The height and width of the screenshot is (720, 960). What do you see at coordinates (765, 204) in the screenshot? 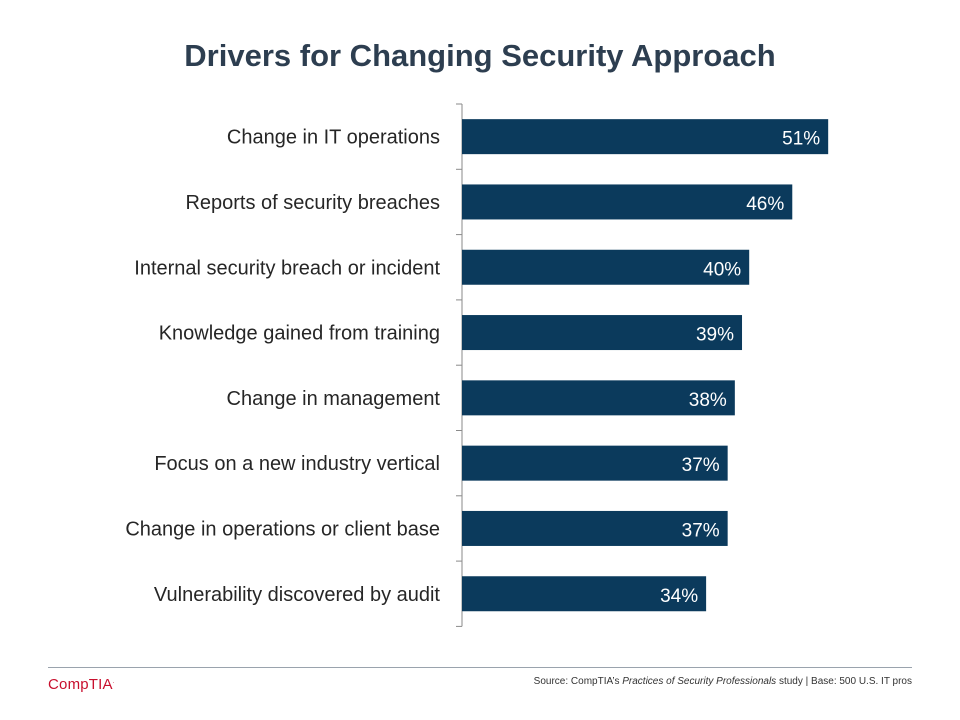
I see `data-label: 46%` at bounding box center [765, 204].